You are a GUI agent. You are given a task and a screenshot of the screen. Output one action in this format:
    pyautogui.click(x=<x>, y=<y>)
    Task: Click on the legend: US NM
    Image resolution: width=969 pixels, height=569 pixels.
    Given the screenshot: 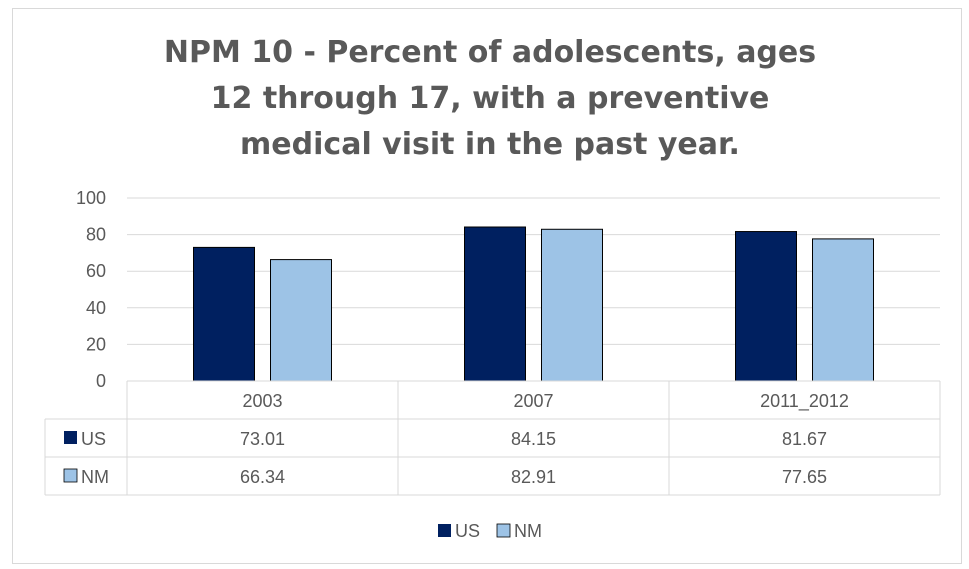 What is the action you would take?
    pyautogui.click(x=490, y=531)
    